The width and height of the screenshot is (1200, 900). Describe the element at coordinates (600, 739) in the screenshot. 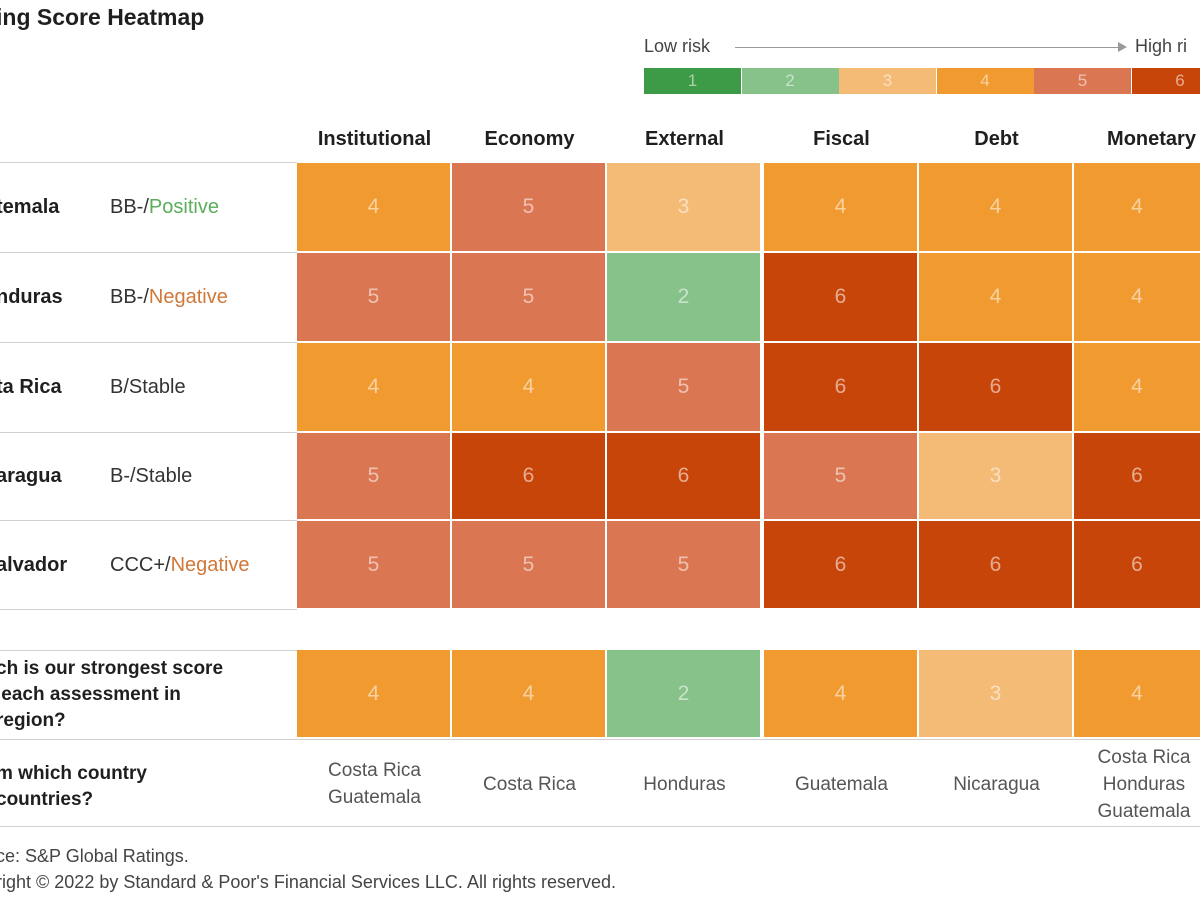

I see `strongest-bottom-divider` at that location.